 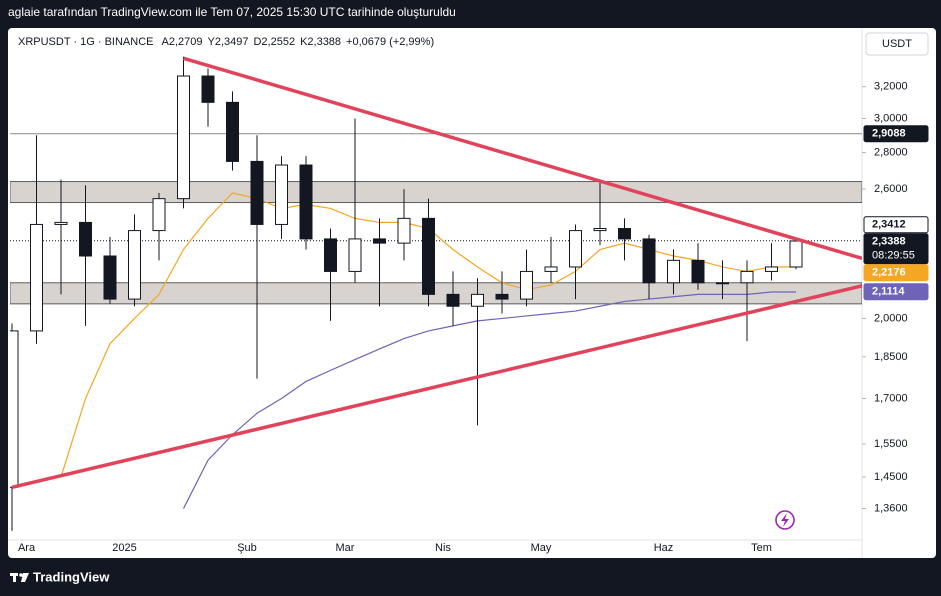 I want to click on price-label: 2,3412, so click(x=889, y=225).